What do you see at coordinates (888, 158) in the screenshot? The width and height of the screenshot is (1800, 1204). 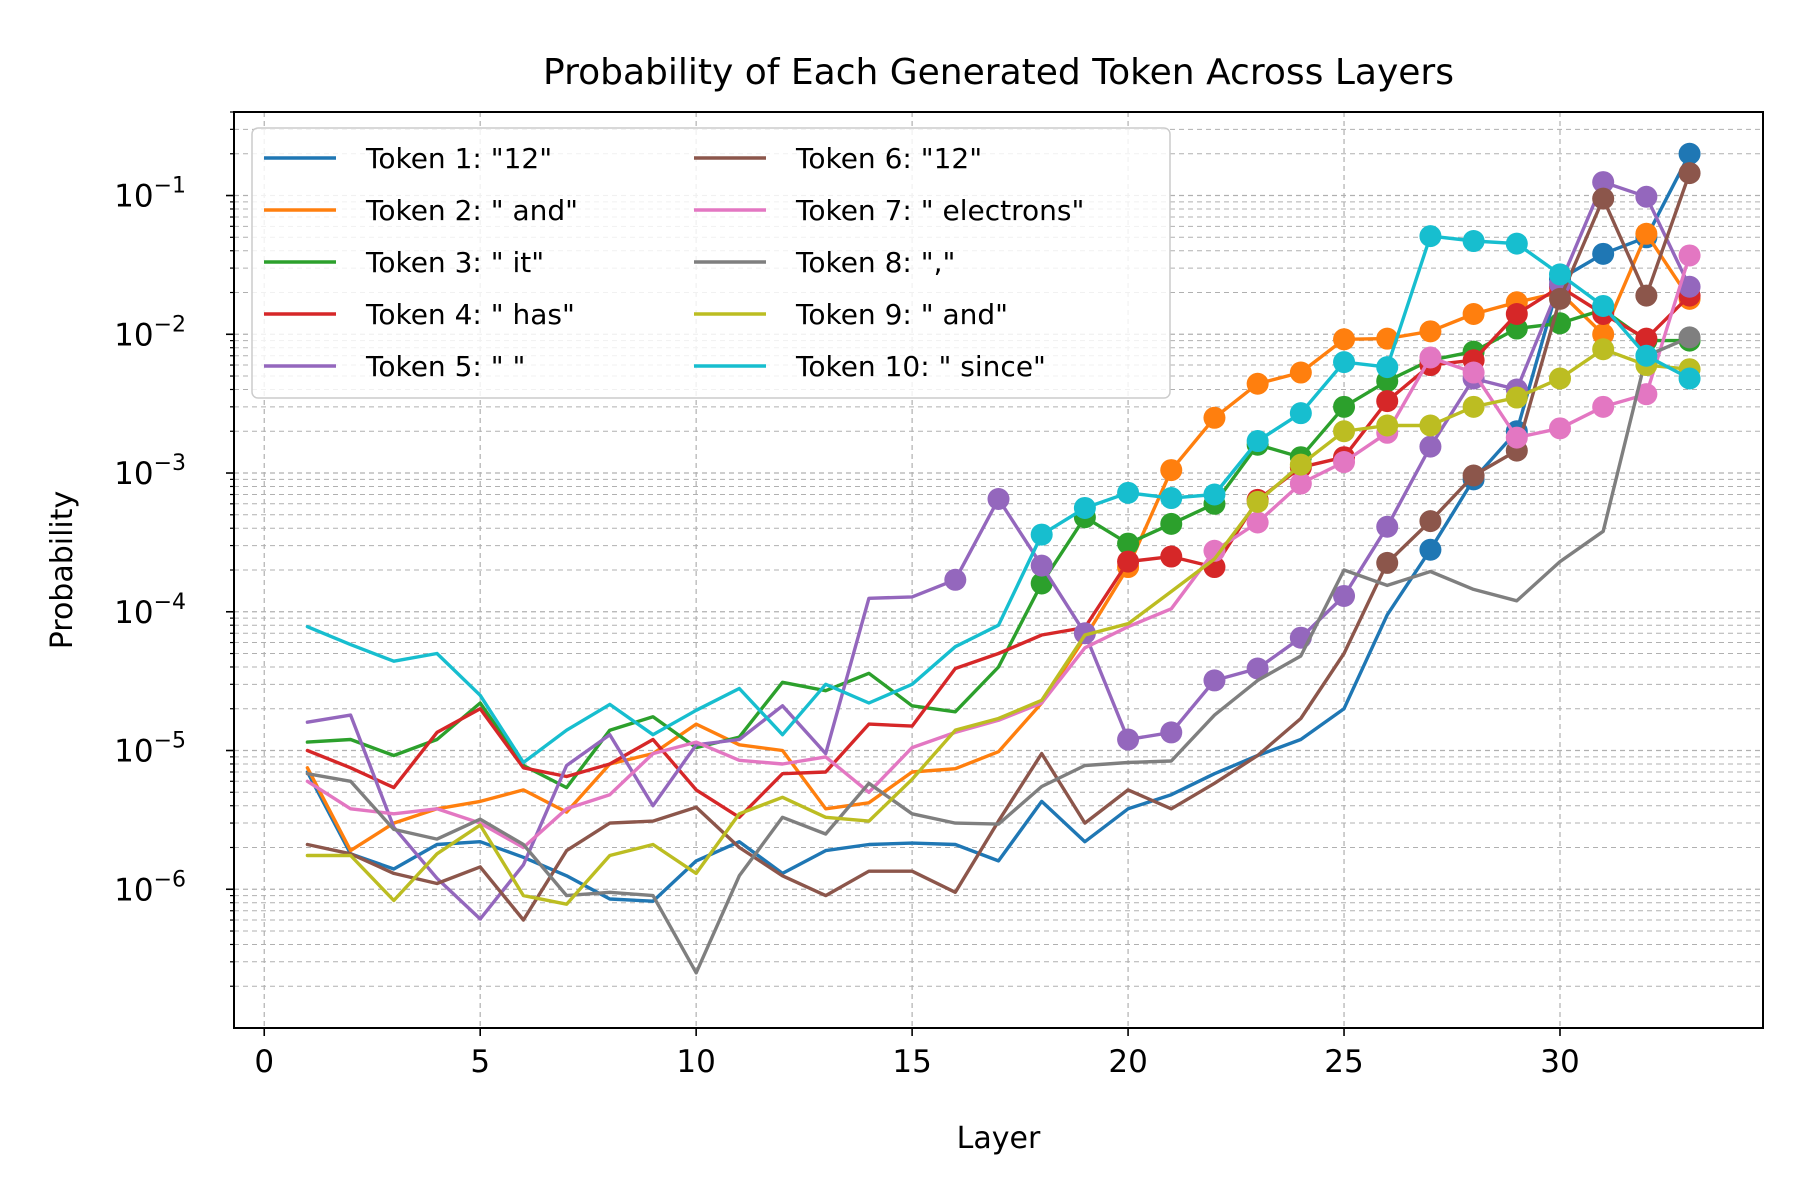 I see `legend-label: Token 6: "12"` at bounding box center [888, 158].